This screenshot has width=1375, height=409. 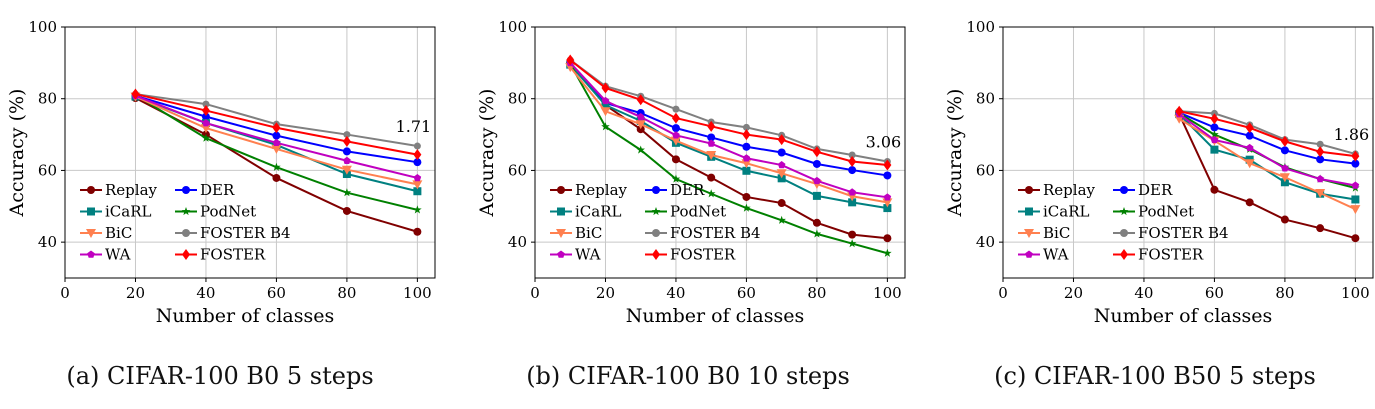 I want to click on legend-label: DER, so click(x=1155, y=190).